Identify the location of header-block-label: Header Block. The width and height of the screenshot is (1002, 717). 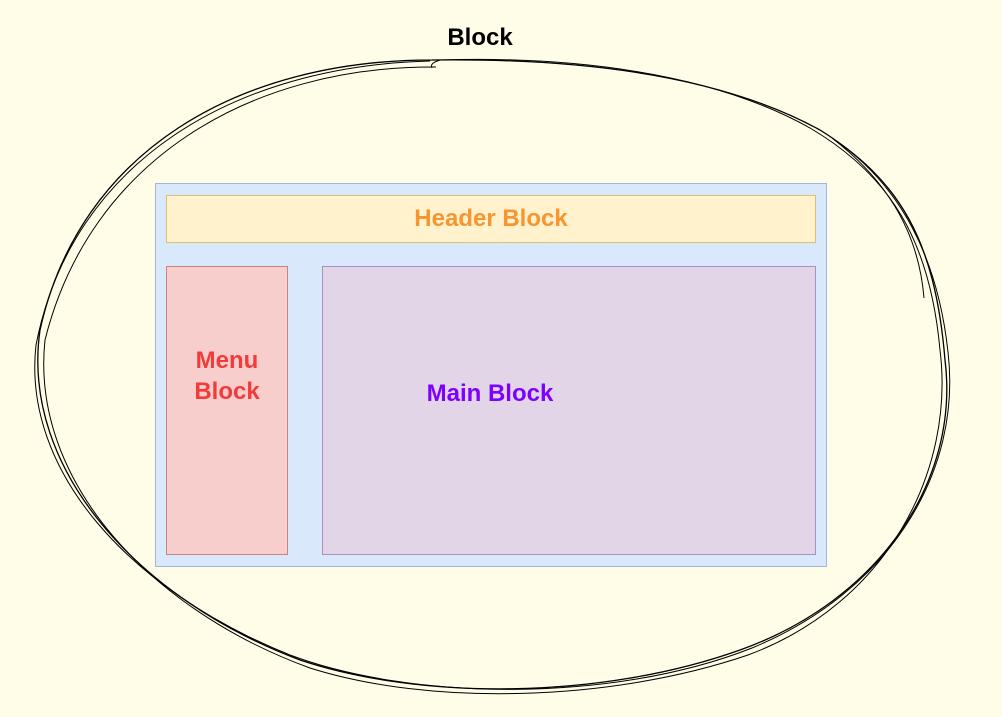
(491, 218).